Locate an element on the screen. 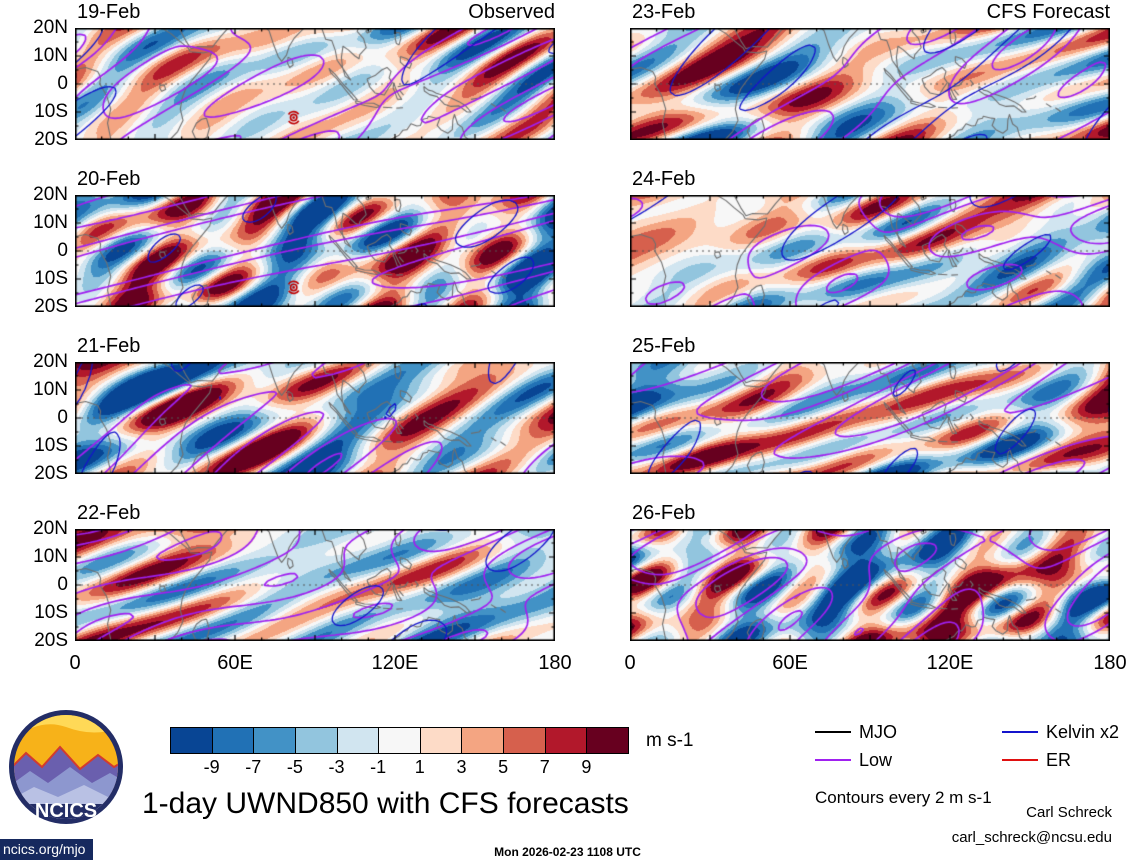  map-canvas-23-Feb is located at coordinates (870, 84).